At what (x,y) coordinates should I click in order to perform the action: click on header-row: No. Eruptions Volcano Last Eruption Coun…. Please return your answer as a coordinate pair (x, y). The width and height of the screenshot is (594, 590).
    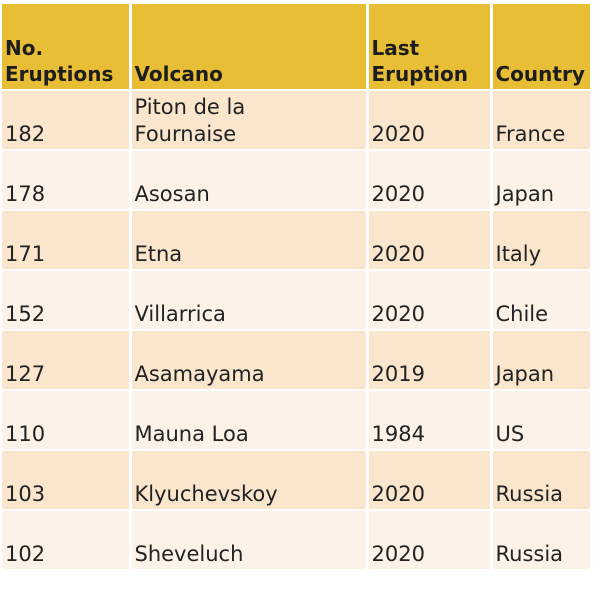
    Looking at the image, I should click on (296, 47).